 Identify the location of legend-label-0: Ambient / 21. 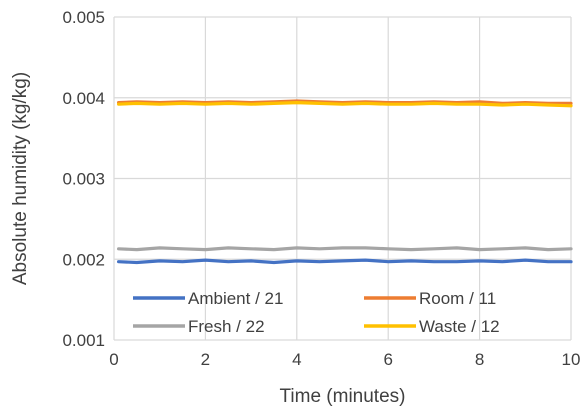
(235, 298).